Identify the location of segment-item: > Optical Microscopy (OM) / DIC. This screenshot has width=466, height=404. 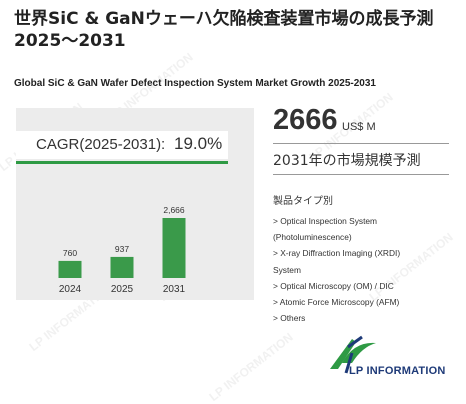
(333, 285).